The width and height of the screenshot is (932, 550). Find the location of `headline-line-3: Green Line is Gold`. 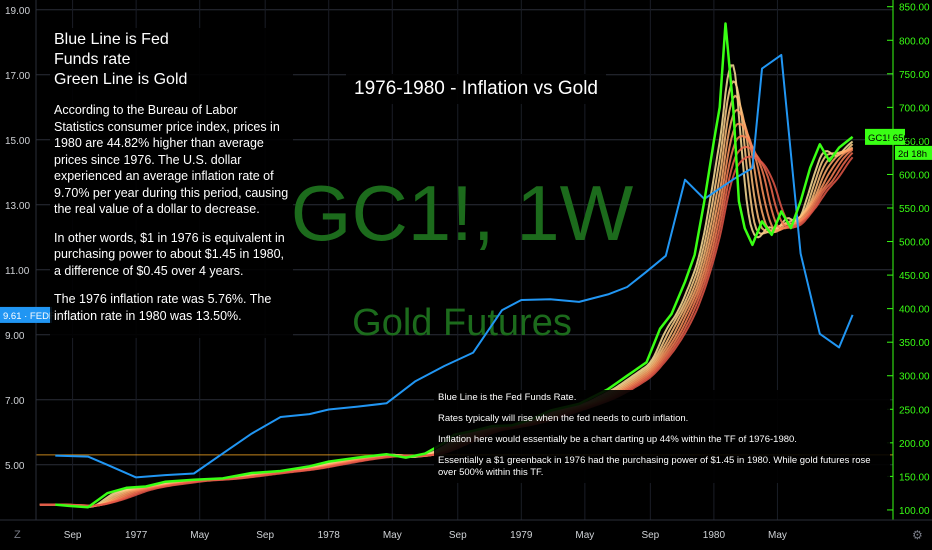

headline-line-3: Green Line is Gold is located at coordinates (121, 79).